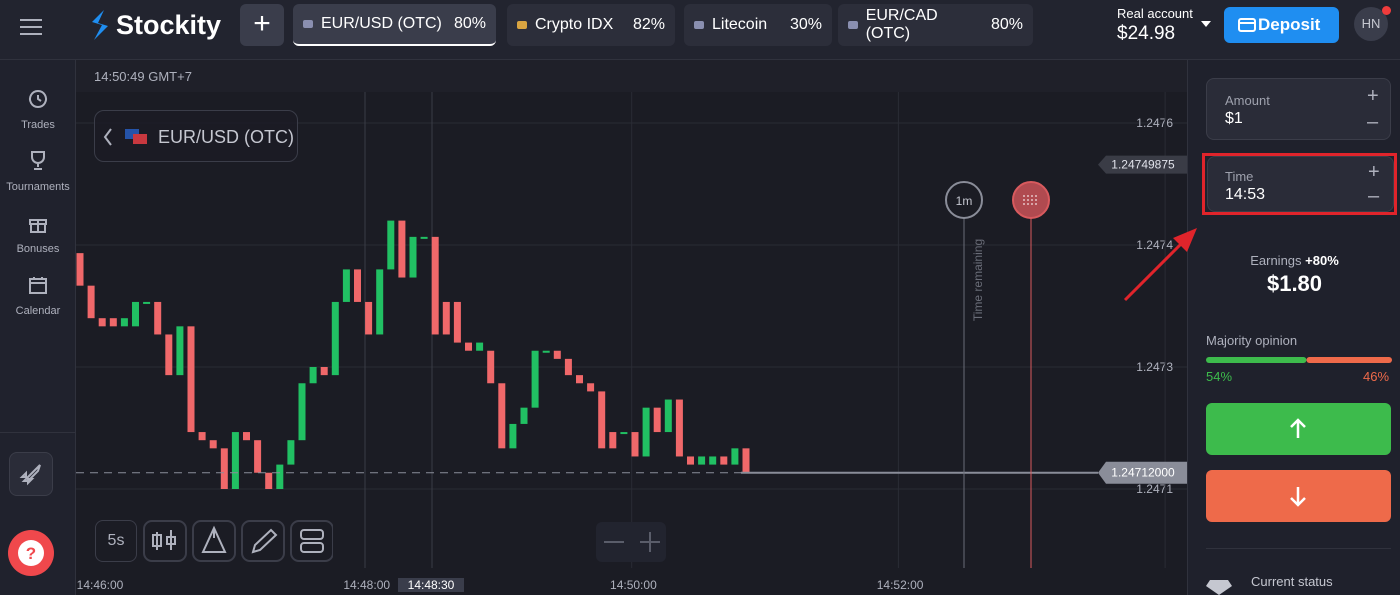 The height and width of the screenshot is (595, 1400). Describe the element at coordinates (1376, 376) in the screenshot. I see `majority-down: 46%` at that location.